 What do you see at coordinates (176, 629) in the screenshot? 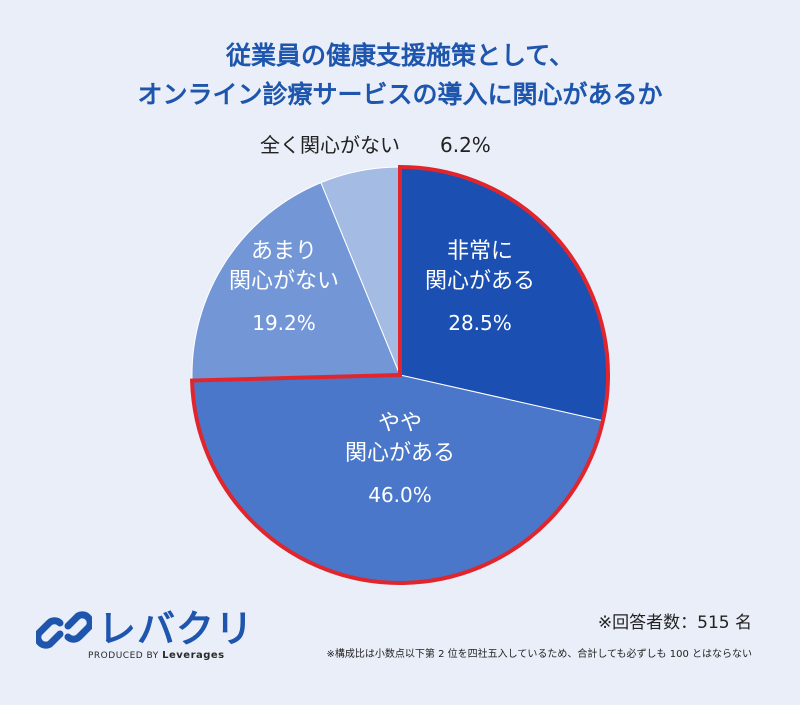
I see `brand-name: レバクリ` at bounding box center [176, 629].